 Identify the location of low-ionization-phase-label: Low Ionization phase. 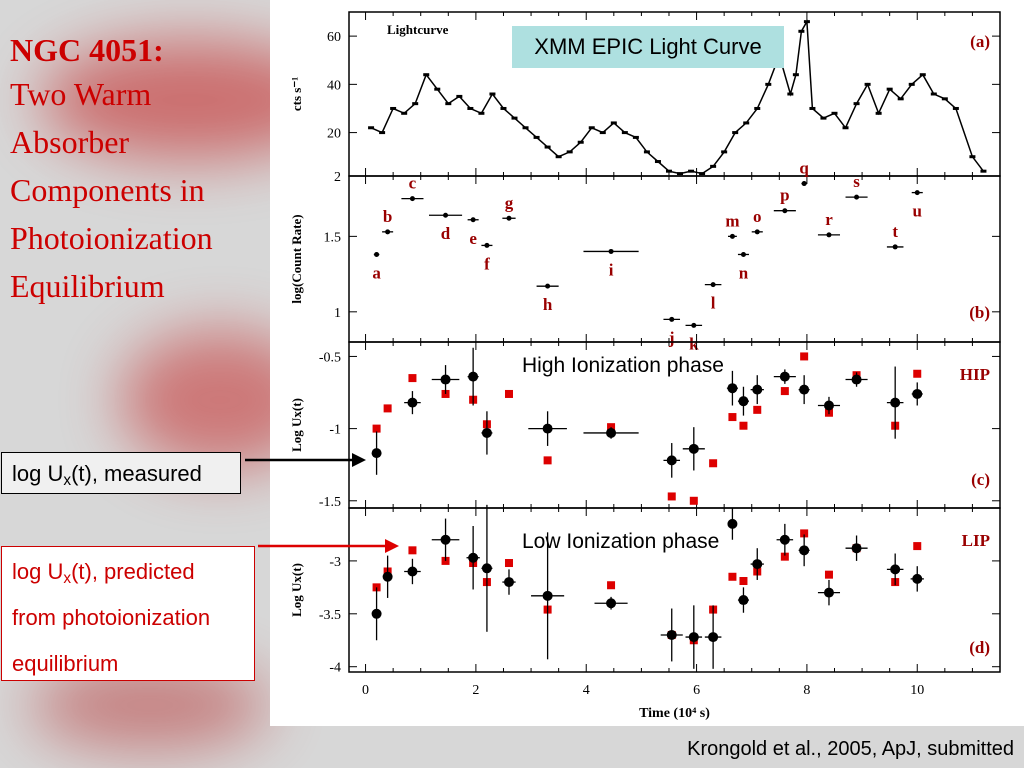
(621, 541).